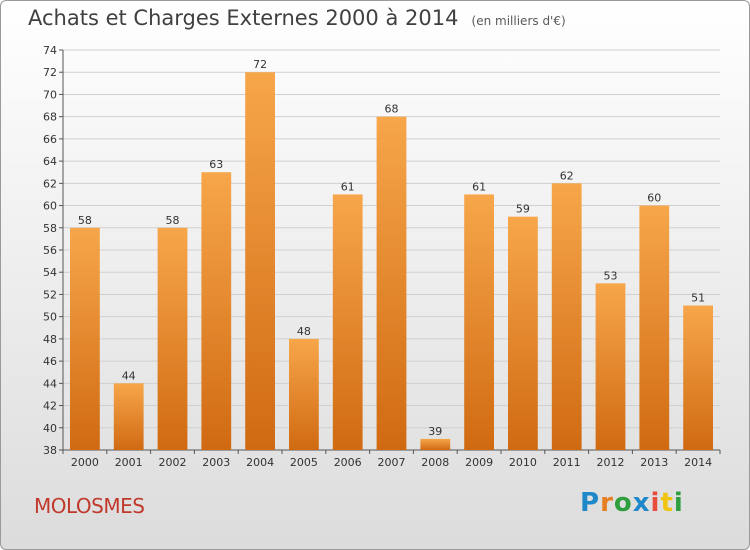 The image size is (750, 550). Describe the element at coordinates (623, 503) in the screenshot. I see `logo-letter: o` at that location.